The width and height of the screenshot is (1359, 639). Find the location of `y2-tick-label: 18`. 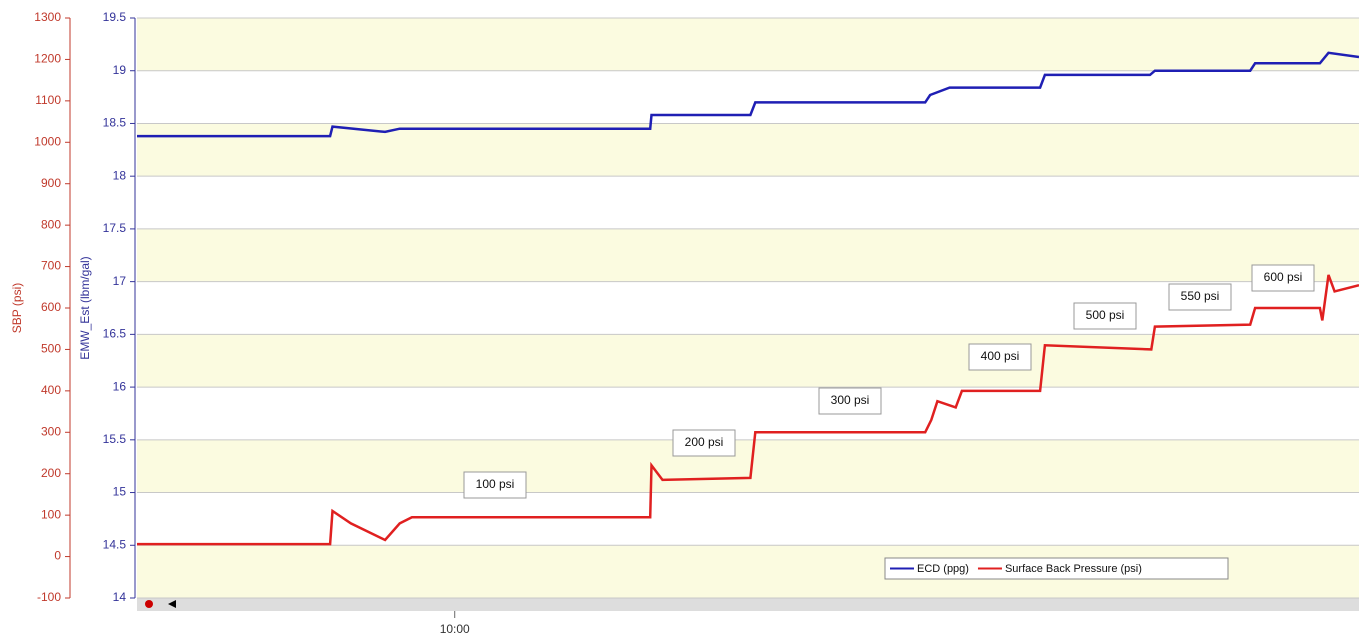

y2-tick-label: 18 is located at coordinates (120, 175).